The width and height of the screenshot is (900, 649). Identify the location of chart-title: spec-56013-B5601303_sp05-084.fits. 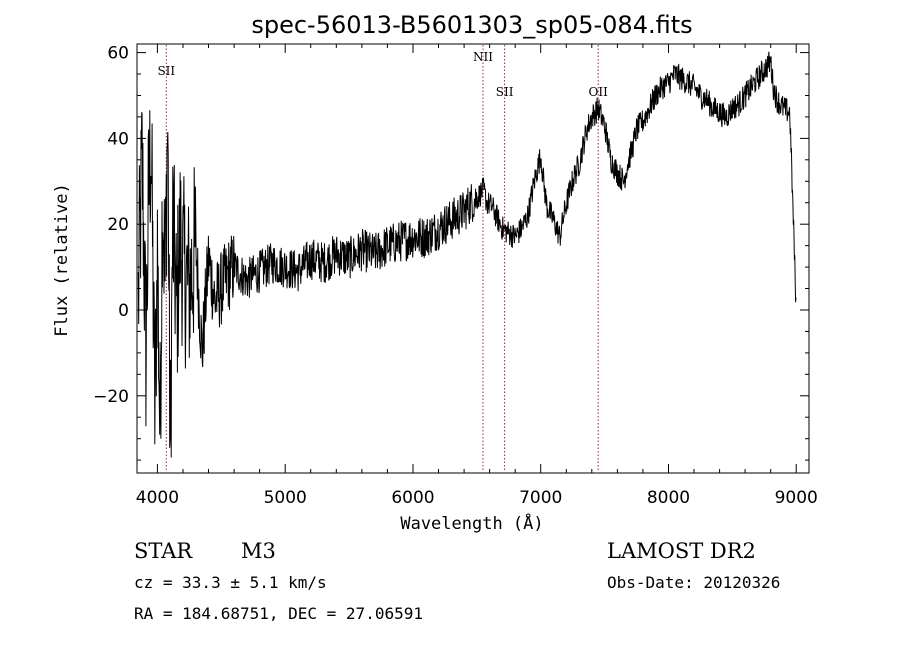
(471, 25).